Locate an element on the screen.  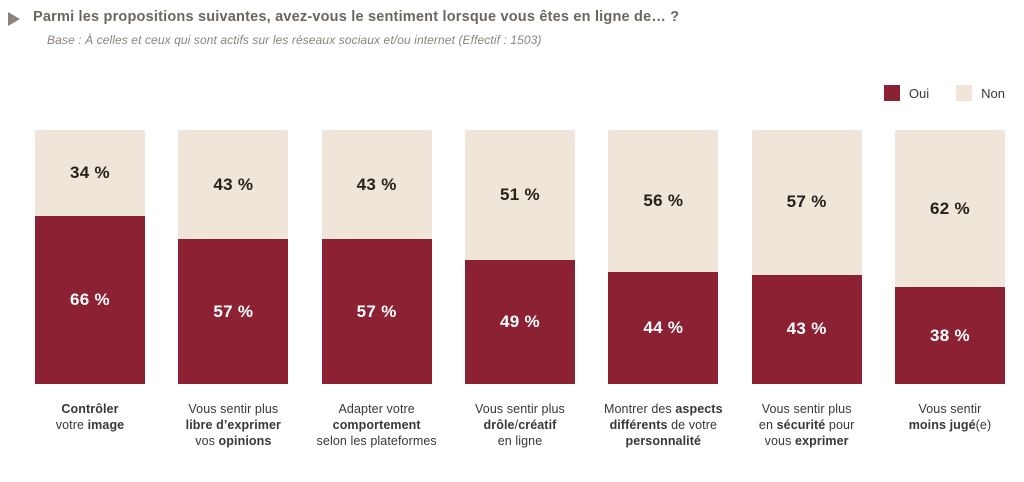
stacked-bar: 56 % 44 % is located at coordinates (663, 257).